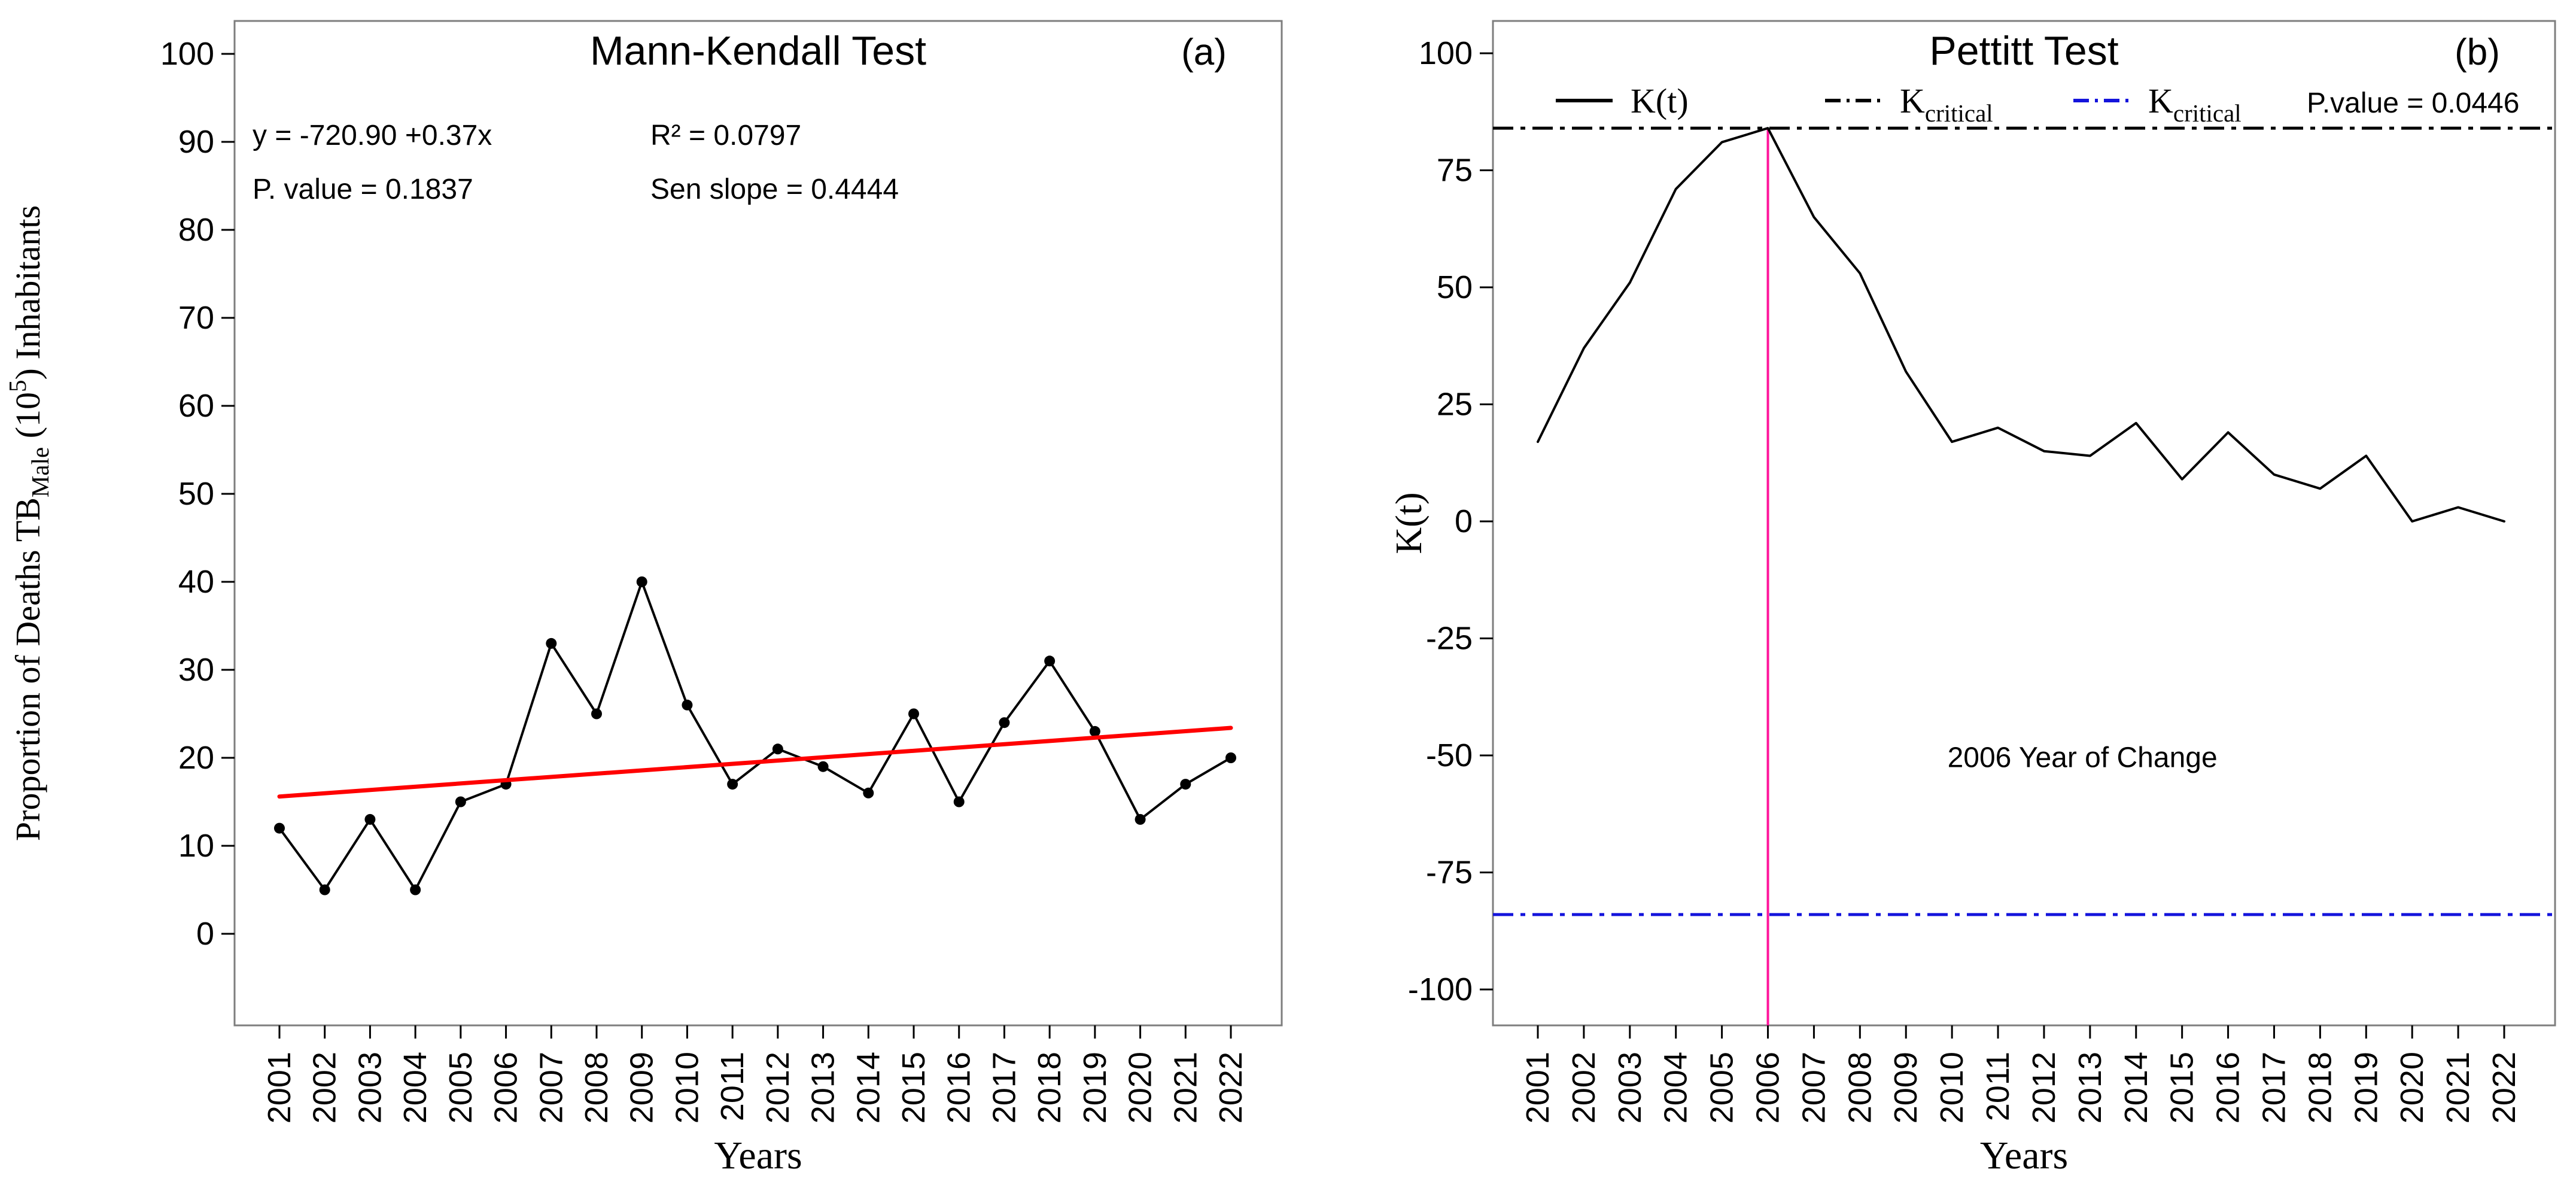 The height and width of the screenshot is (1187, 2576). What do you see at coordinates (415, 1088) in the screenshot?
I see `x-tick-label: 2004` at bounding box center [415, 1088].